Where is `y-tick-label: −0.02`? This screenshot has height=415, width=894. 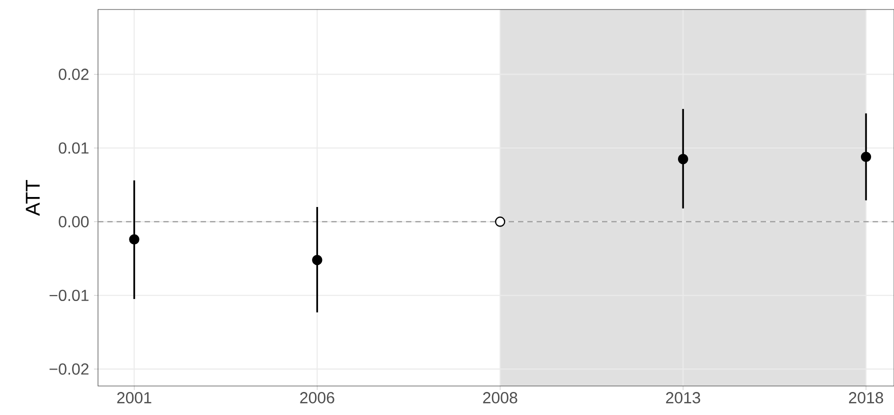
y-tick-label: −0.02 is located at coordinates (69, 369).